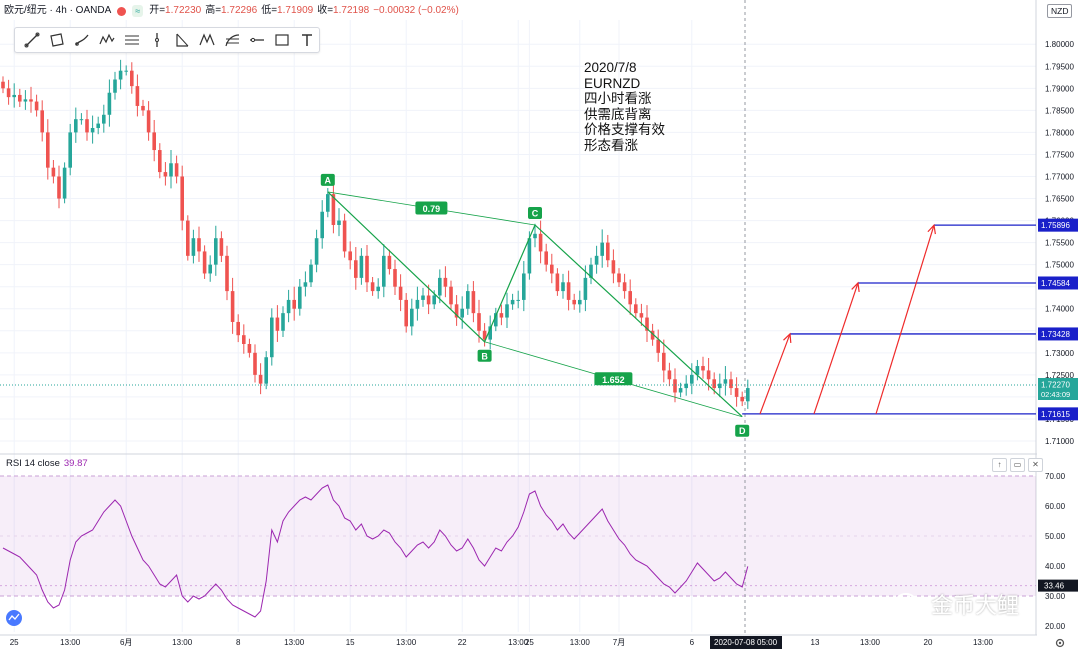  Describe the element at coordinates (81, 40) in the screenshot. I see `brush-icon` at that location.